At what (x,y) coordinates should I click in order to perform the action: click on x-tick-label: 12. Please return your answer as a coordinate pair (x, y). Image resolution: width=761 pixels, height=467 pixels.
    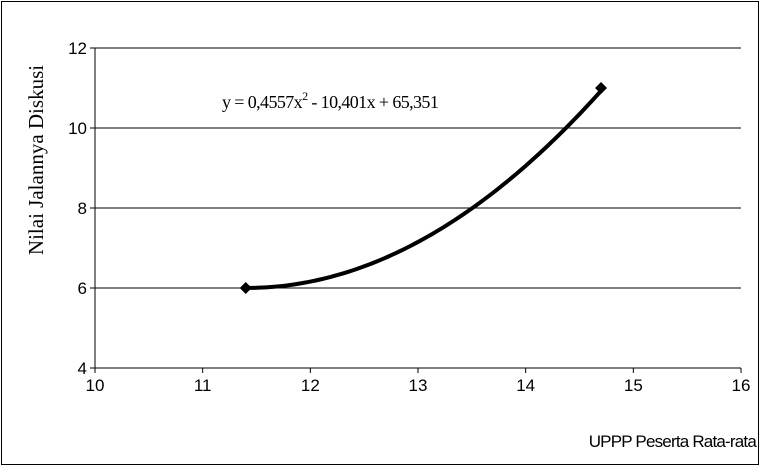
    Looking at the image, I should click on (310, 385).